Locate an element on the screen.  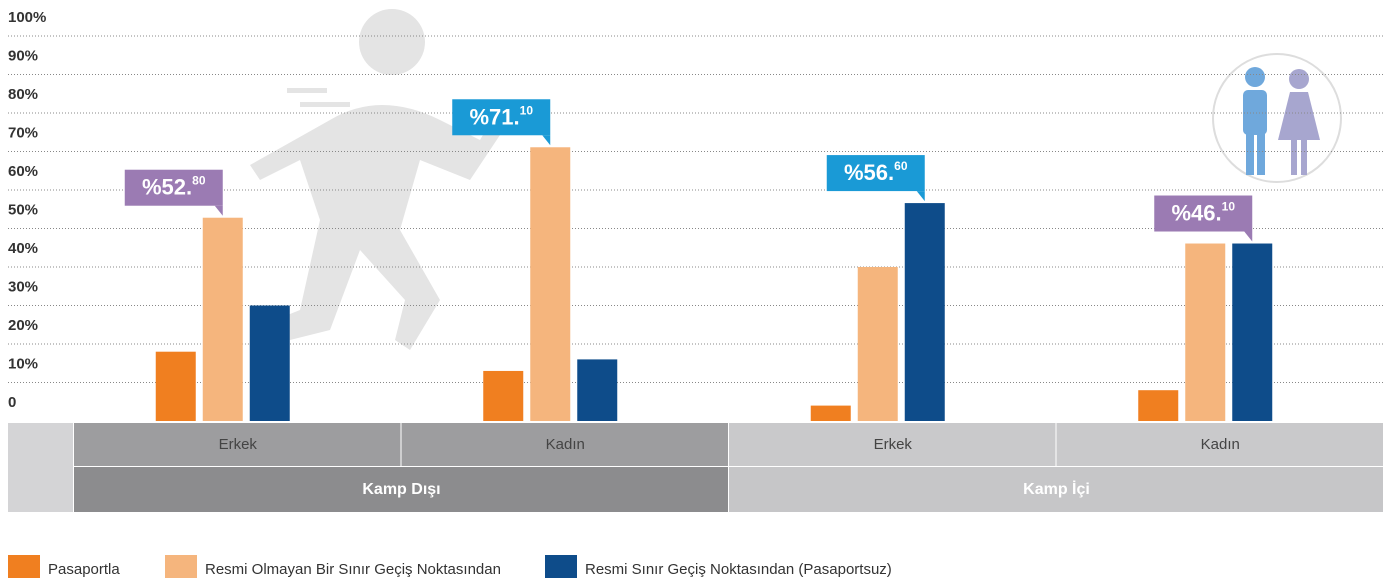
value-label: %52.80 is located at coordinates (174, 187).